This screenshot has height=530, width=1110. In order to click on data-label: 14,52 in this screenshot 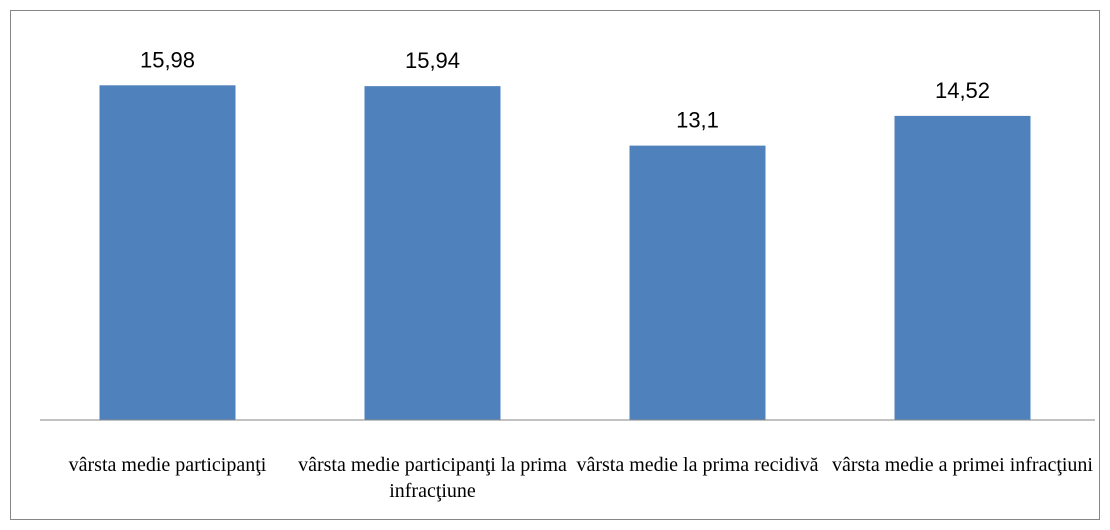, I will do `click(962, 90)`.